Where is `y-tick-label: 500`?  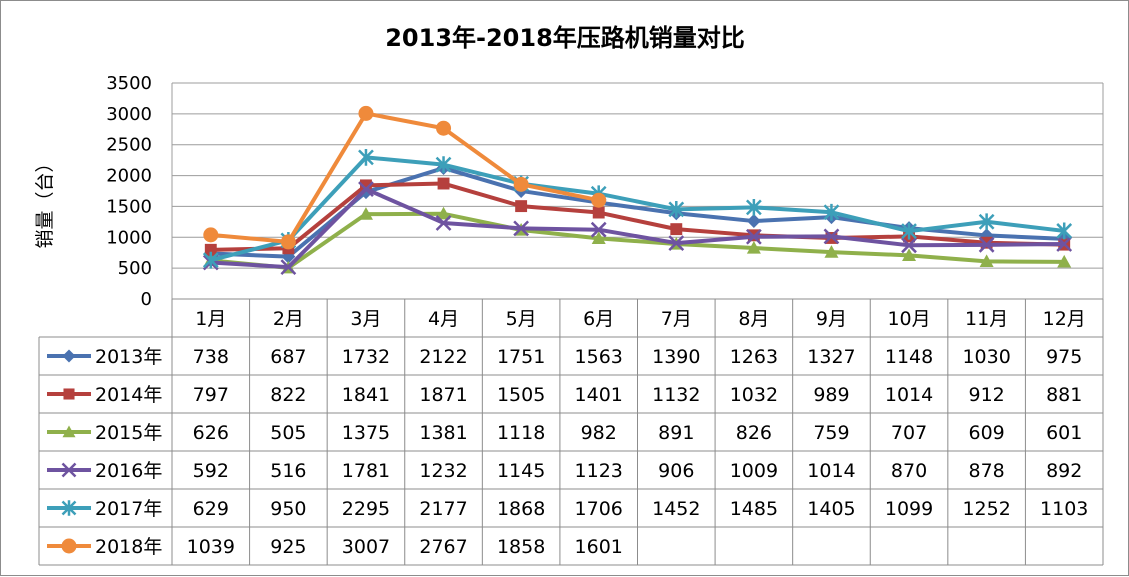 y-tick-label: 500 is located at coordinates (135, 268).